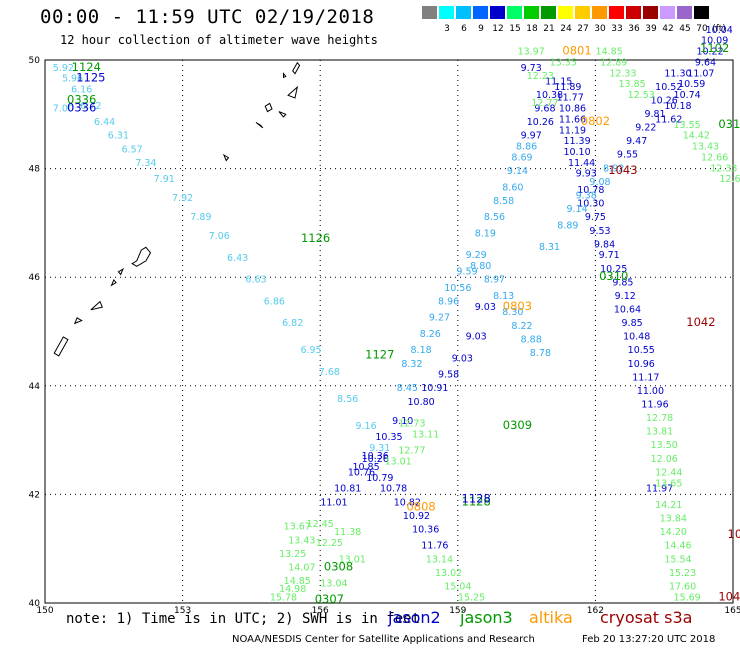 The image size is (740, 650). I want to click on wave-height-value: 12.33, so click(723, 168).